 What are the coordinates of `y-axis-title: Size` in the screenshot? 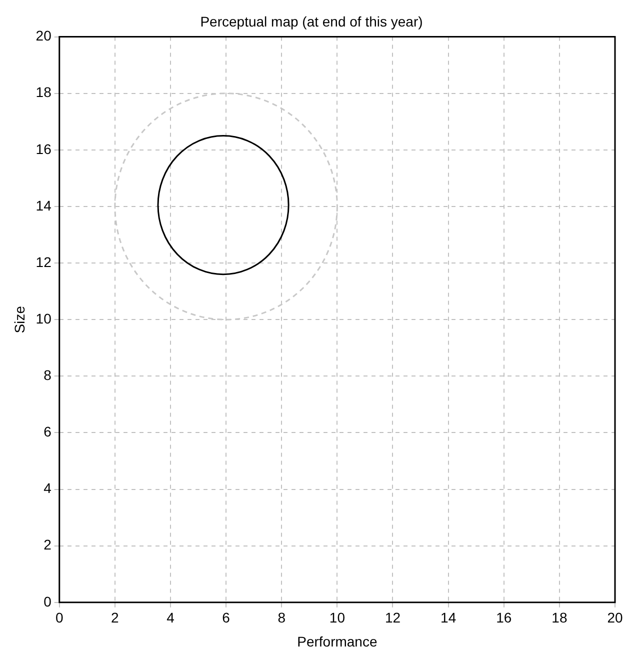 It's located at (19, 320).